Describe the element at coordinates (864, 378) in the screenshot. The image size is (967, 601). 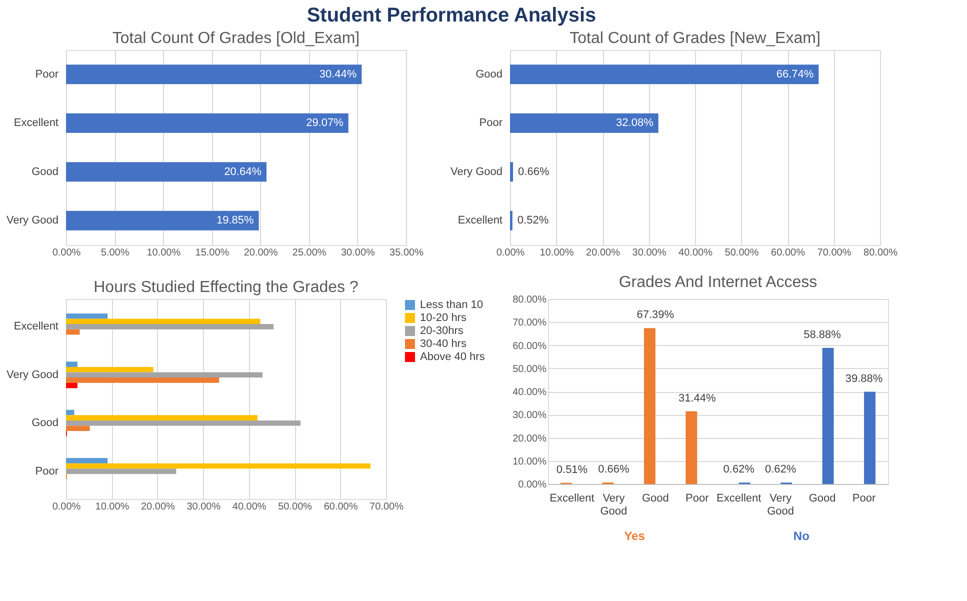
I see `data-label: 39.88%` at that location.